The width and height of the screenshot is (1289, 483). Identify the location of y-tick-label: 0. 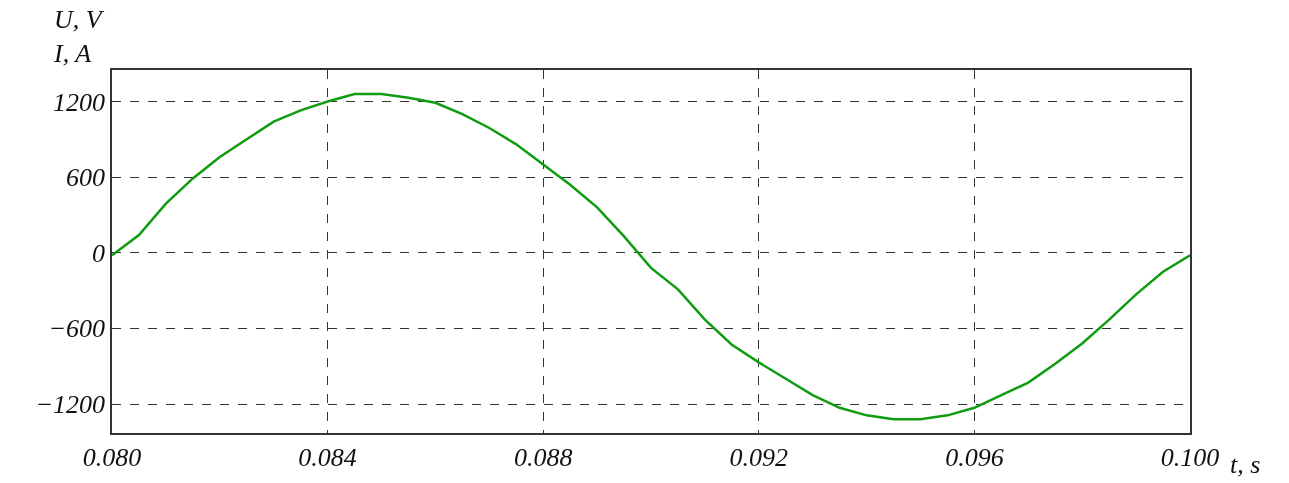
(99, 253).